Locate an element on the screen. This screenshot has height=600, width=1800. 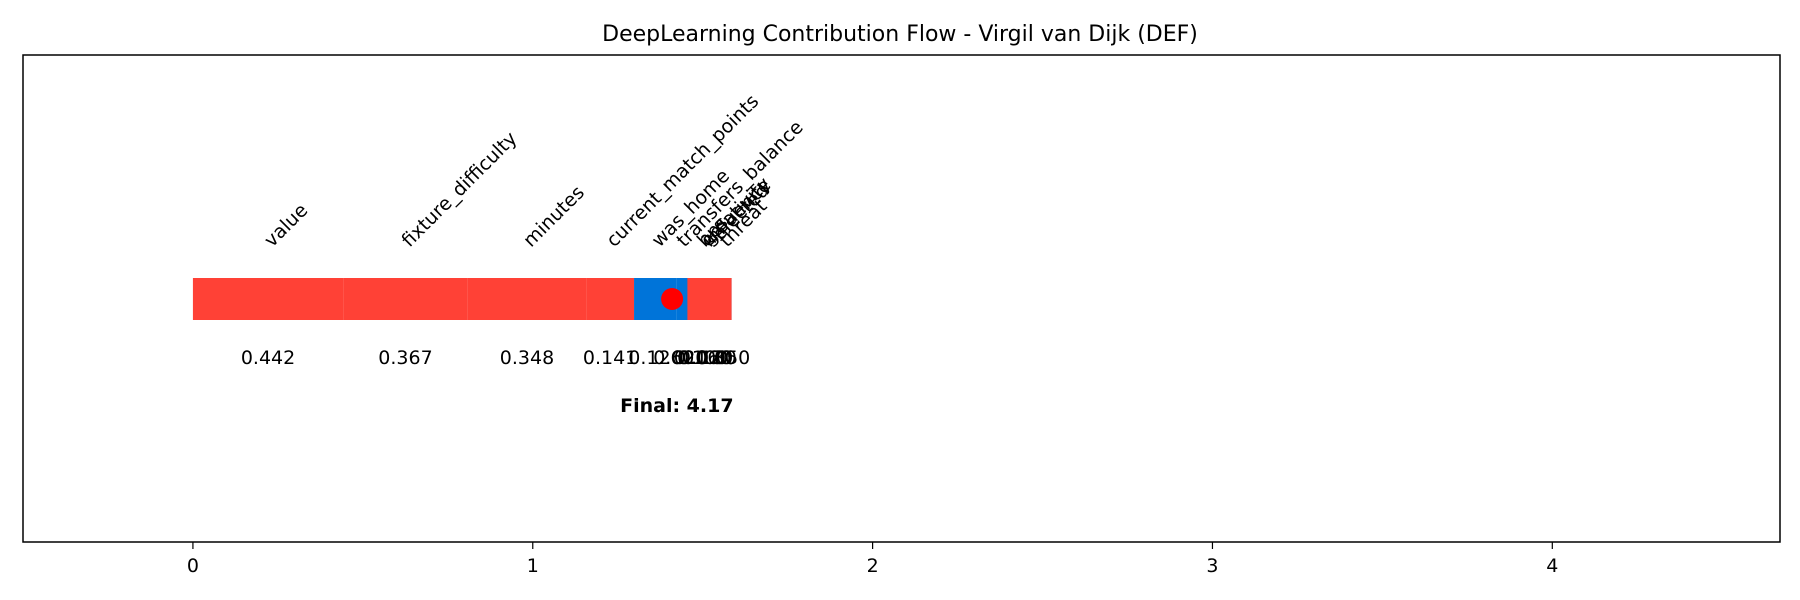
x-tick-label: 1 is located at coordinates (533, 566).